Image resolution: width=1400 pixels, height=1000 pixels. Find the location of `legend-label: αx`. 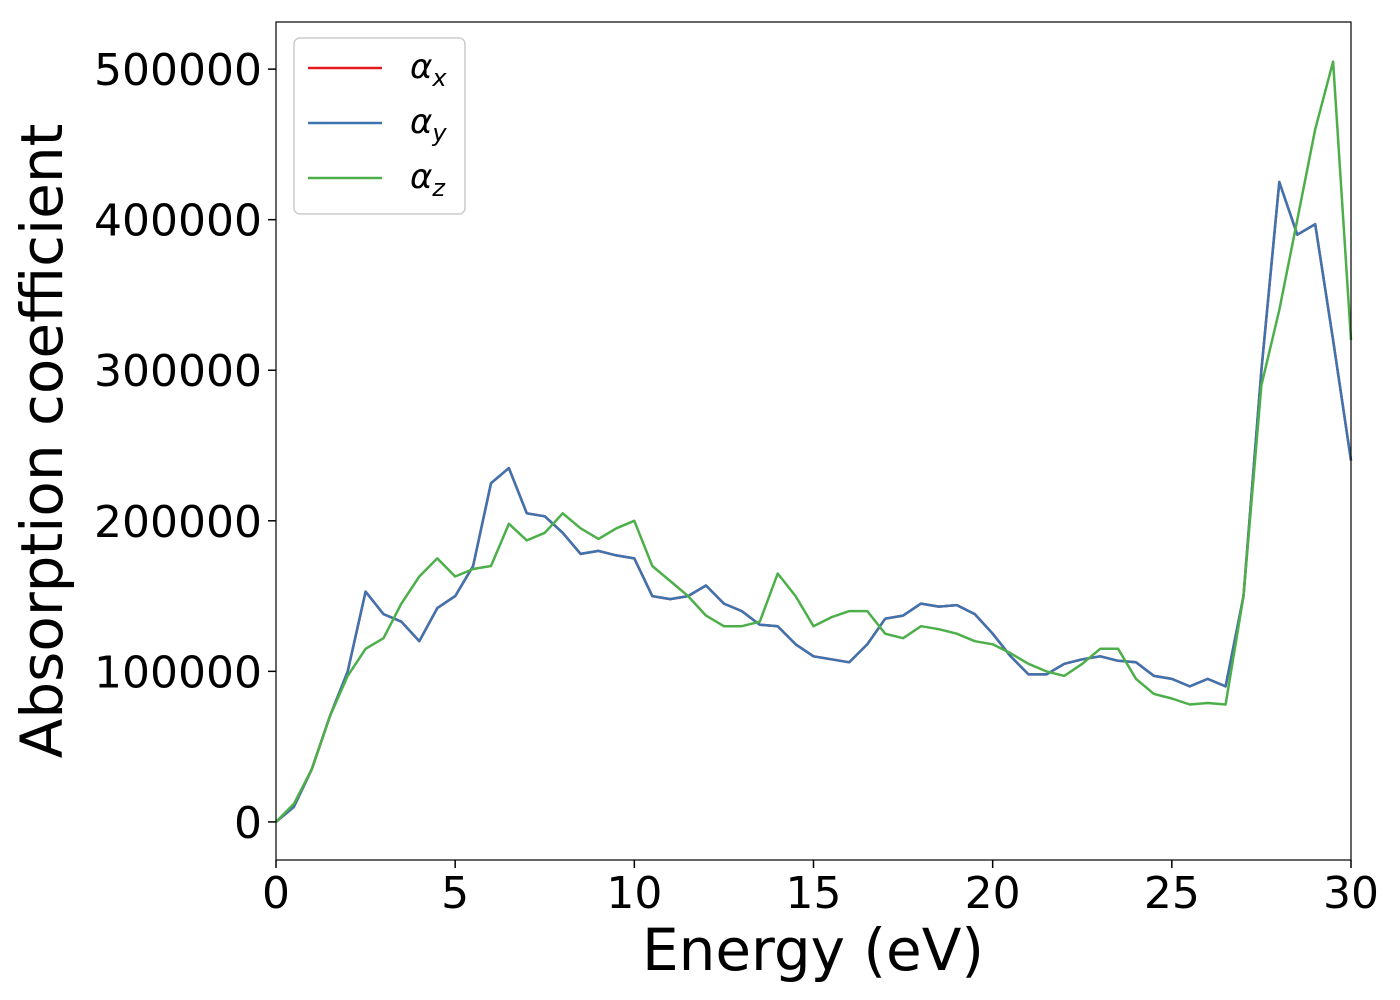

legend-label: αx is located at coordinates (428, 69).